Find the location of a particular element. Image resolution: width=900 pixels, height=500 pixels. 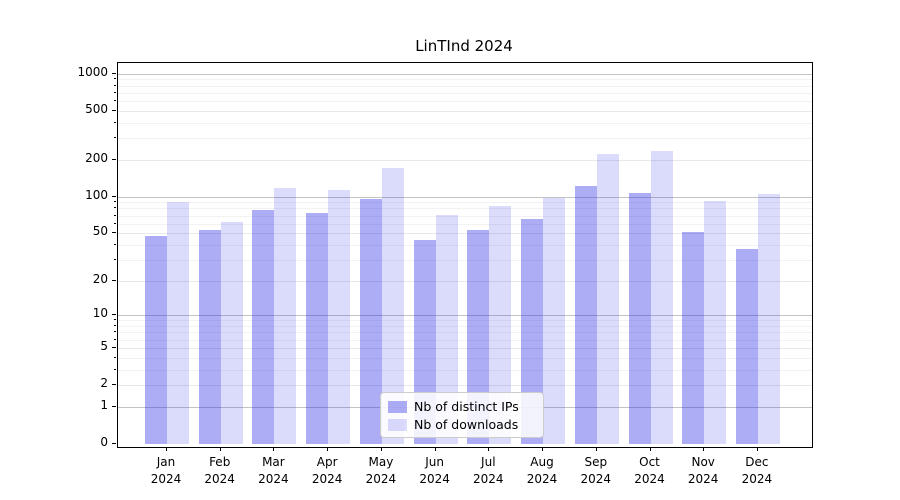

y-tick-label-100: 100 is located at coordinates (96, 194).